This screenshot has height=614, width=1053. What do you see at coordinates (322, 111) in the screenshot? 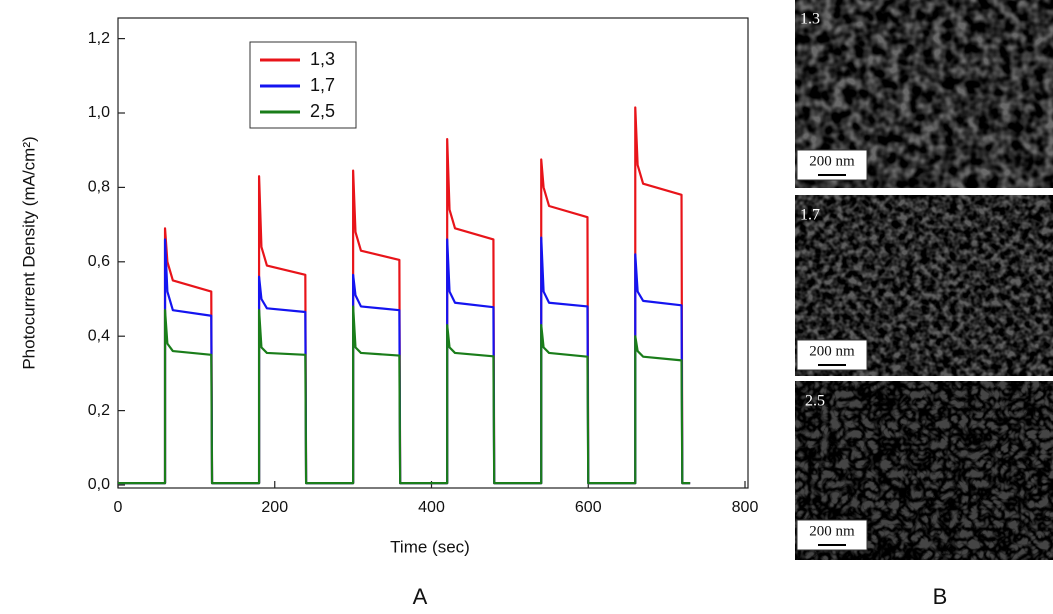
I see `legend-label: 2,5` at bounding box center [322, 111].